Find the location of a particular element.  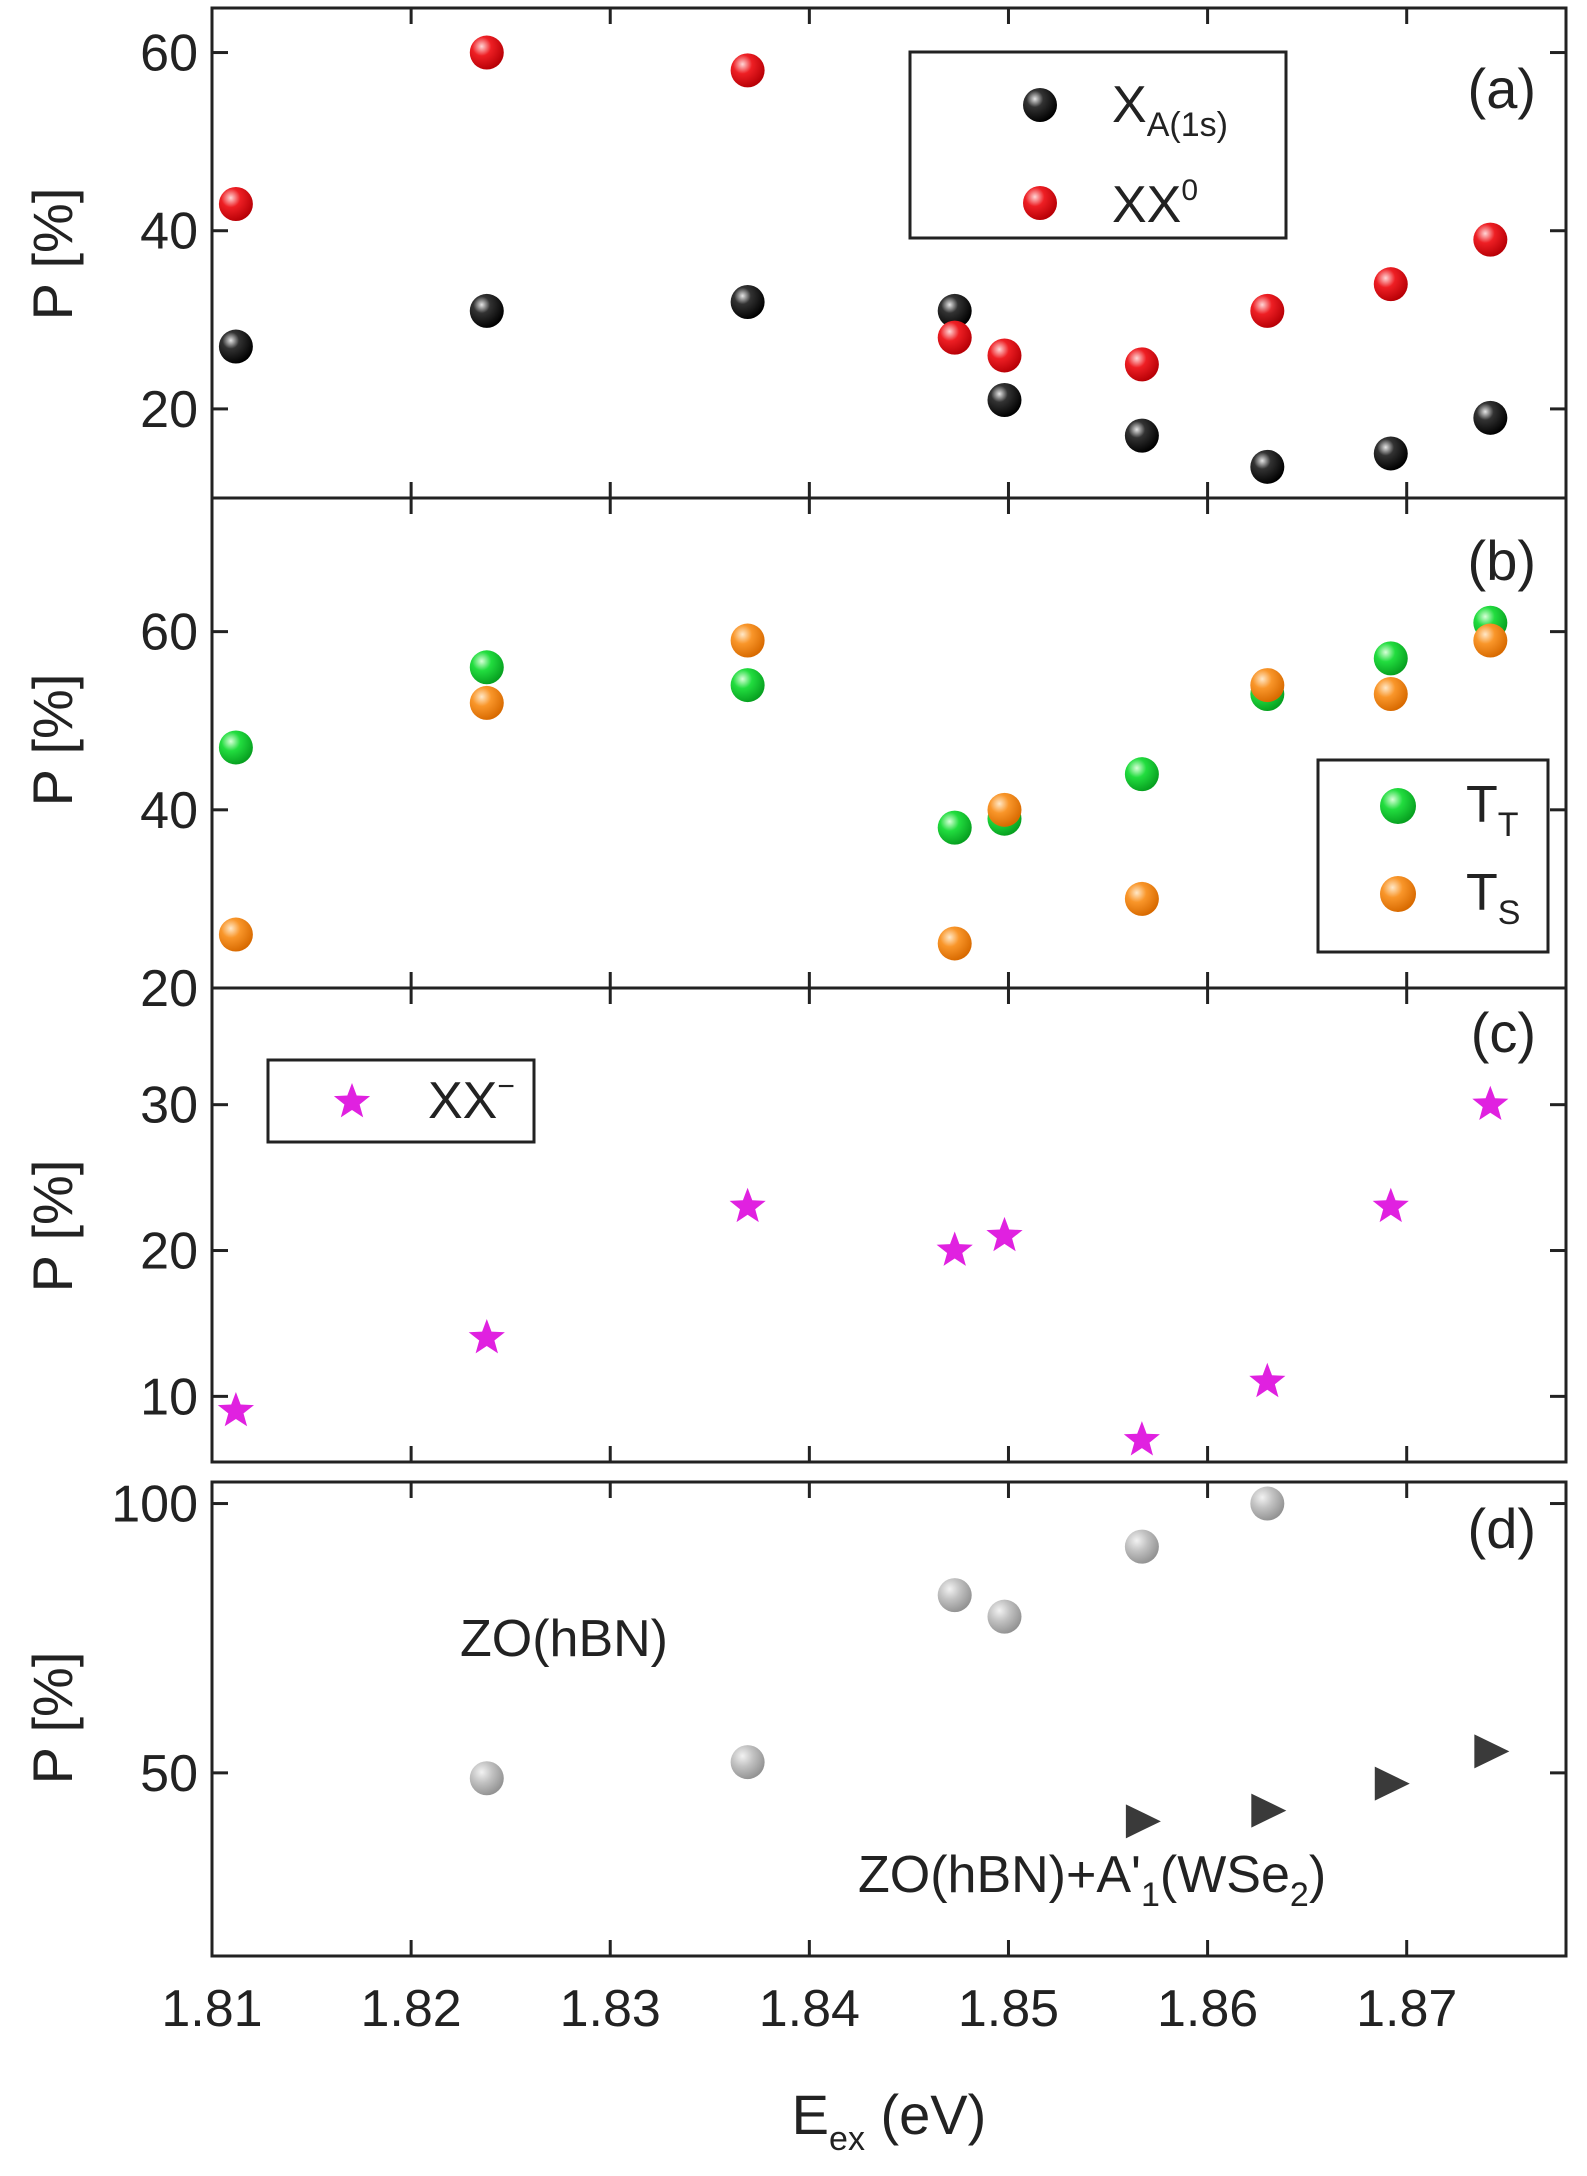

legend-a-marker-xa1s is located at coordinates (1040, 105).